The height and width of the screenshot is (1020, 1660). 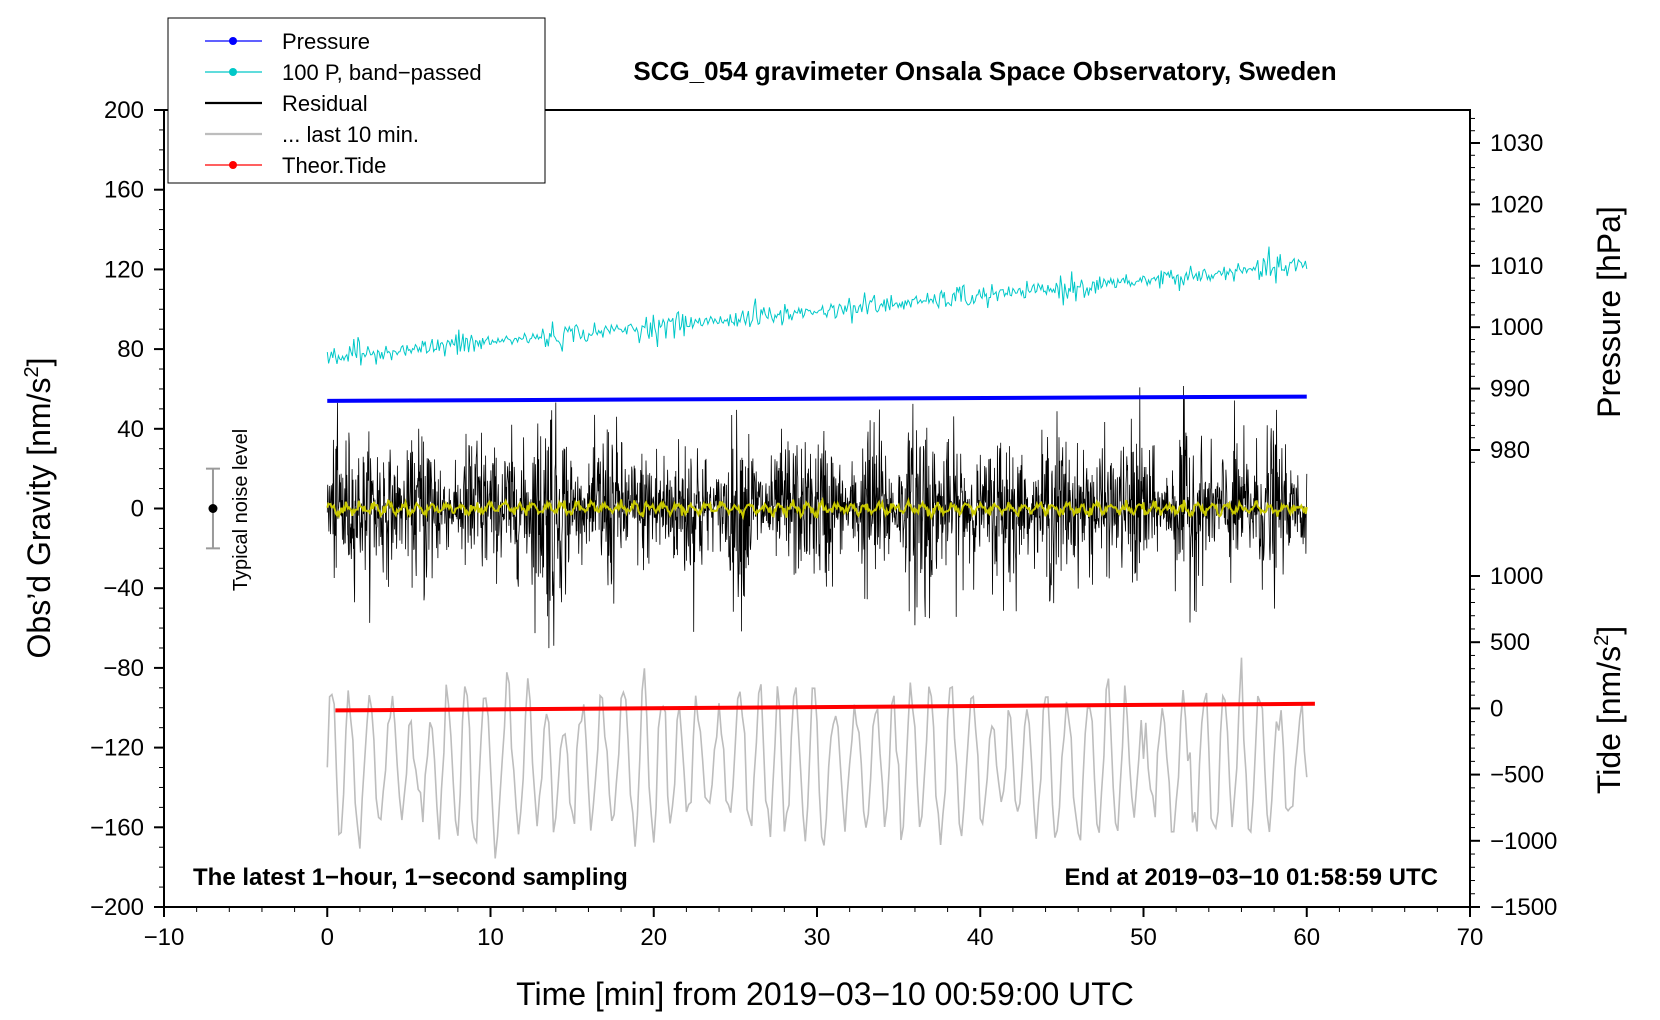 I want to click on tide-tick-label: 0, so click(x=1496, y=708).